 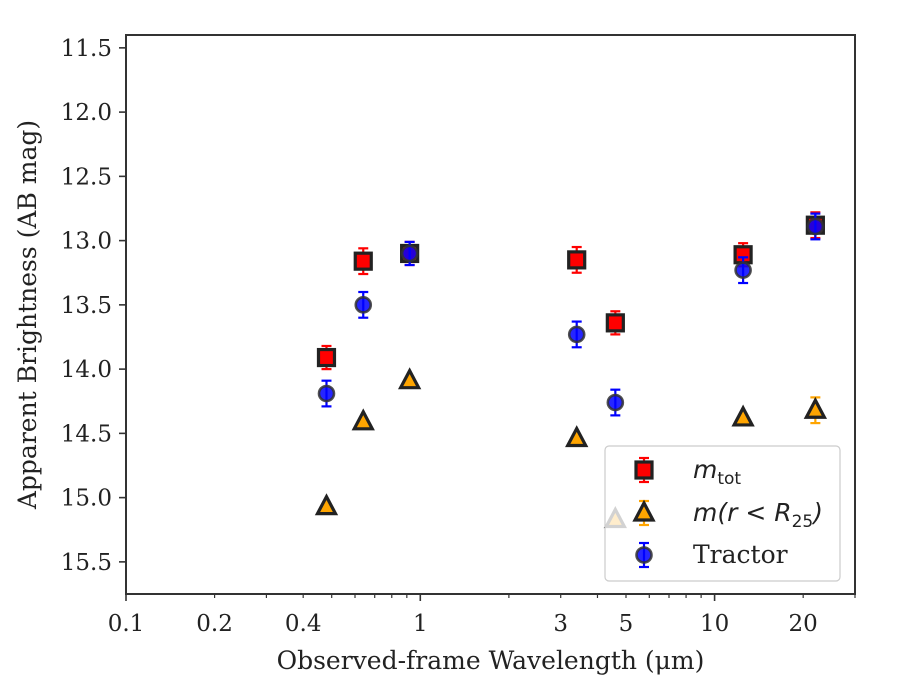 What do you see at coordinates (86, 499) in the screenshot?
I see `y-tick-label: 15.0` at bounding box center [86, 499].